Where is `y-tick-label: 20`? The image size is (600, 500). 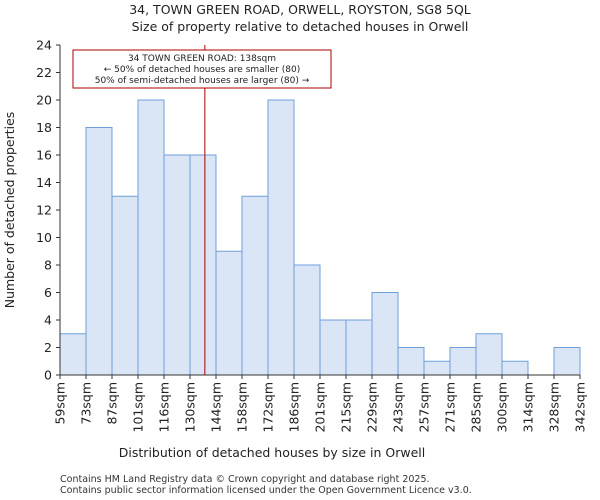
y-tick-label: 20 is located at coordinates (44, 100).